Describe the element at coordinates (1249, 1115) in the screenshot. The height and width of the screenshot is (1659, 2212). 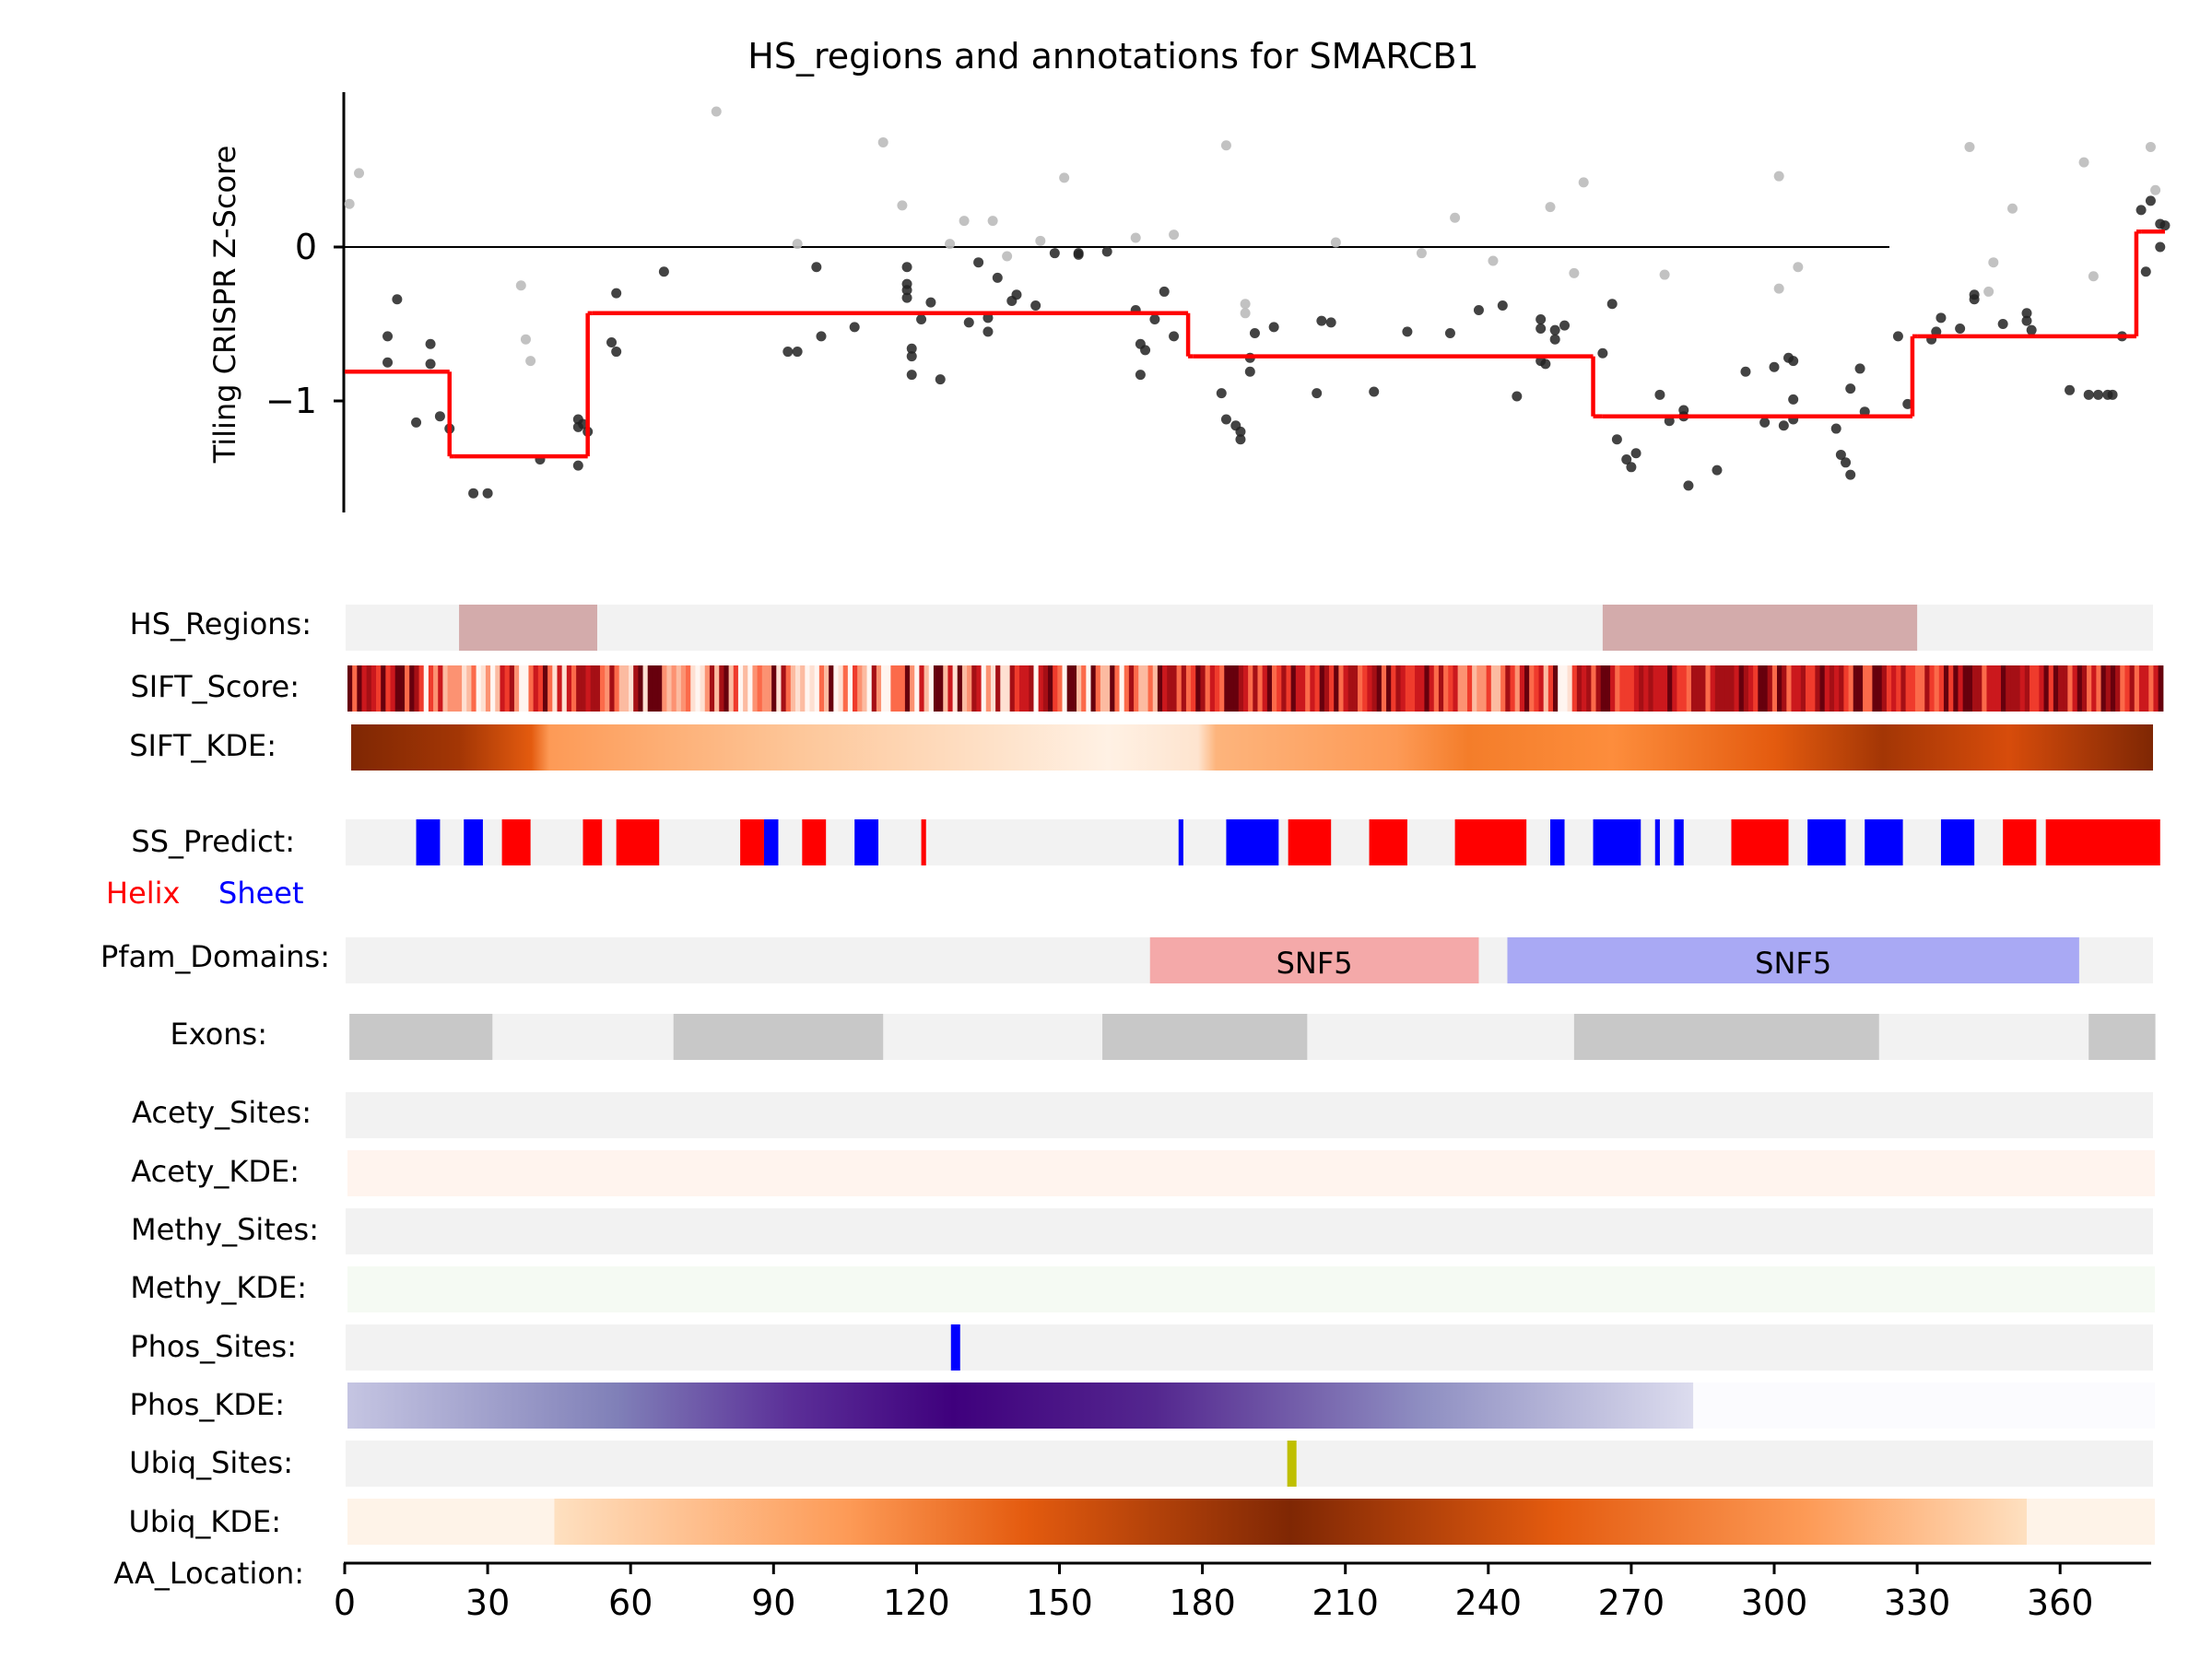
I see `acety-sites-track` at that location.